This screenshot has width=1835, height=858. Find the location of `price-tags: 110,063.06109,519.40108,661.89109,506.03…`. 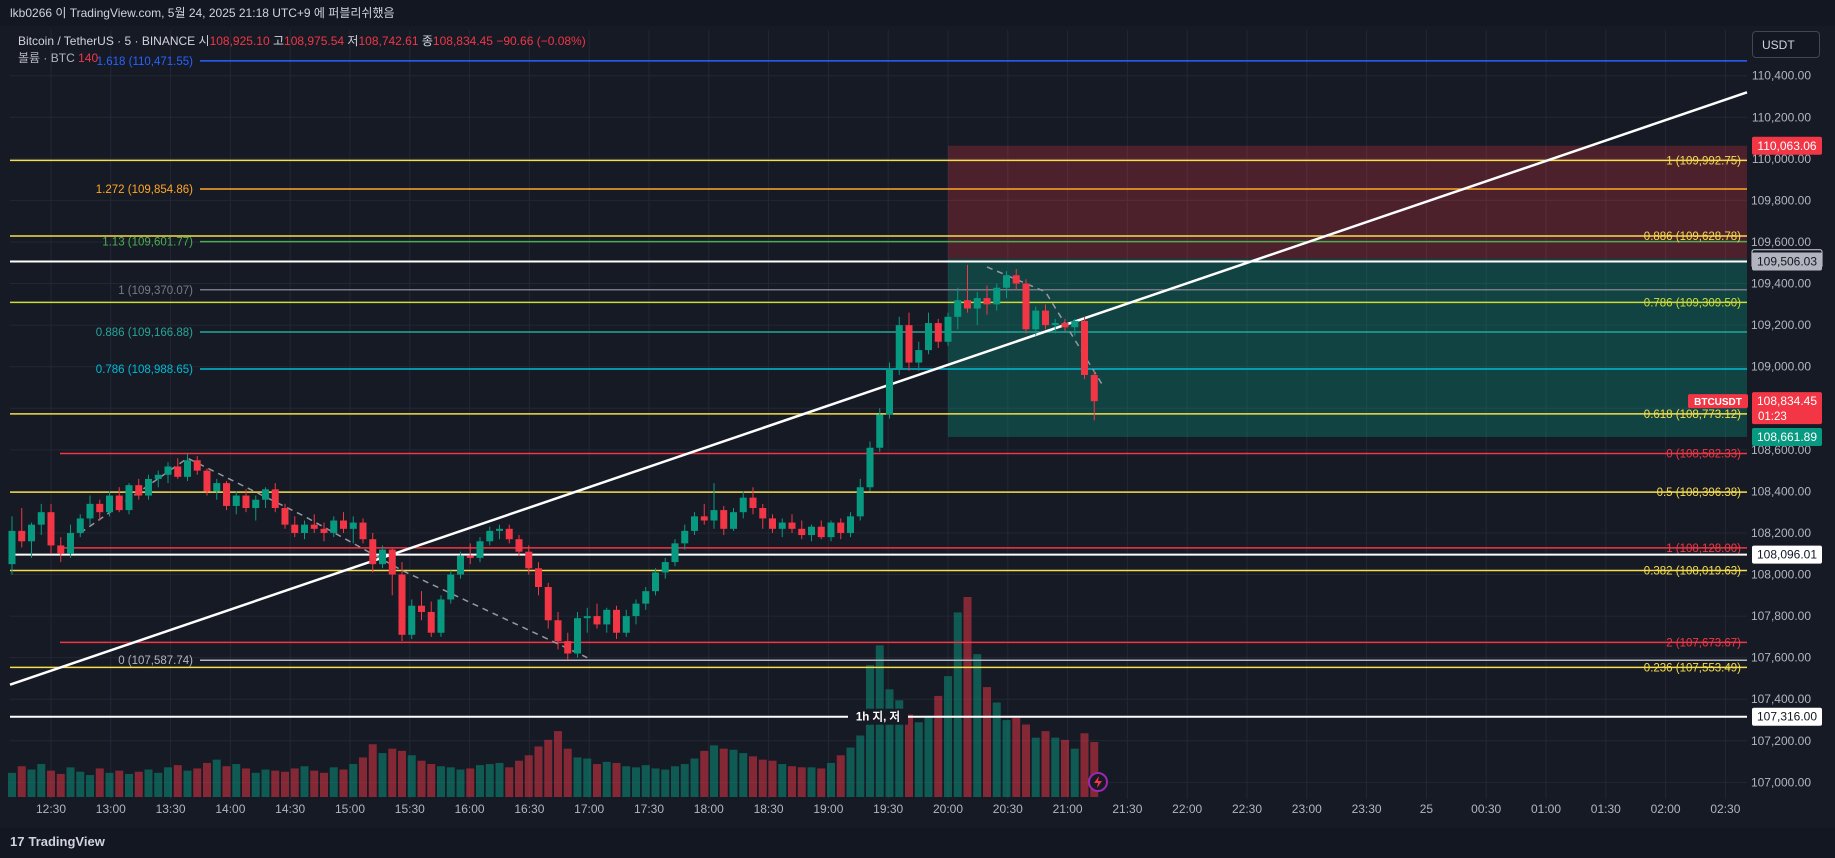

price-tags: 110,063.06109,519.40108,661.89109,506.03… is located at coordinates (1755, 431).